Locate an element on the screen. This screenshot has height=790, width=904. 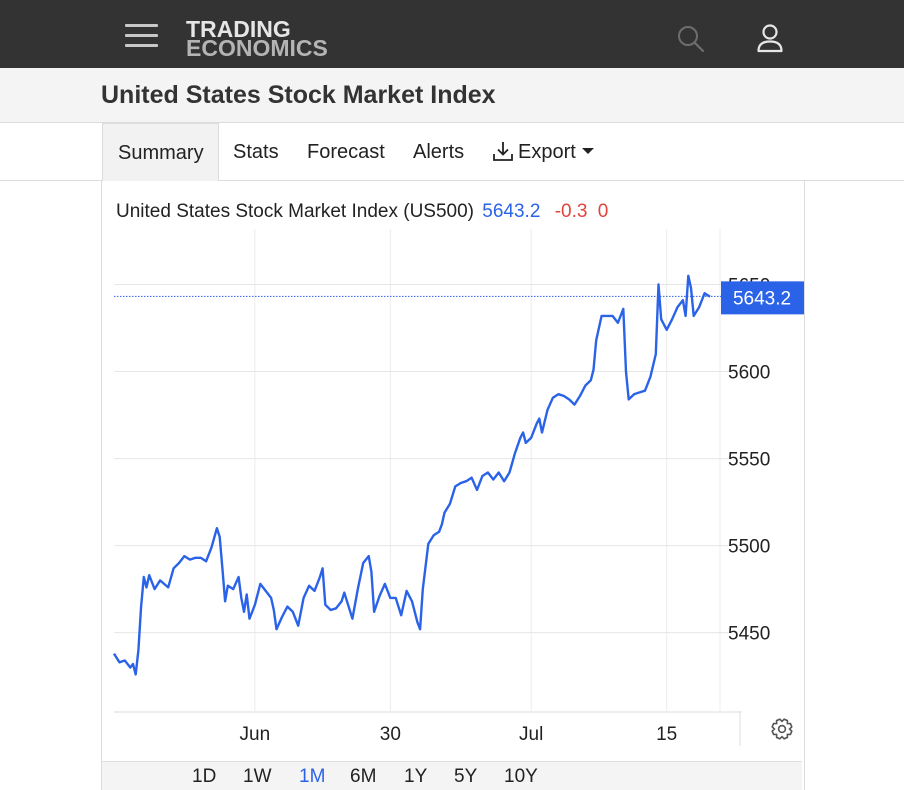
tab-summary: Summary is located at coordinates (160, 152).